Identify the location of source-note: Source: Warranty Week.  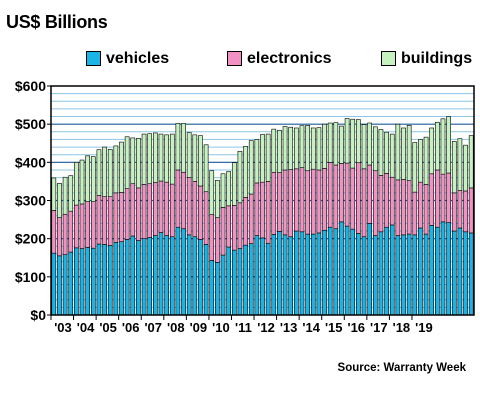
(401, 368).